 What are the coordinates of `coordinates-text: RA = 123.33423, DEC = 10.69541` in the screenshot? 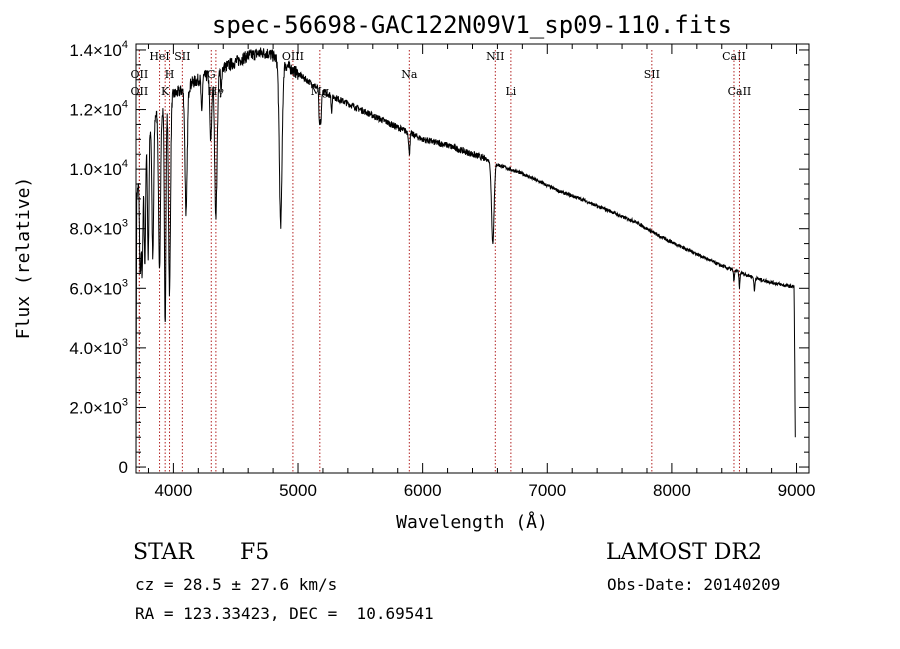 It's located at (284, 613).